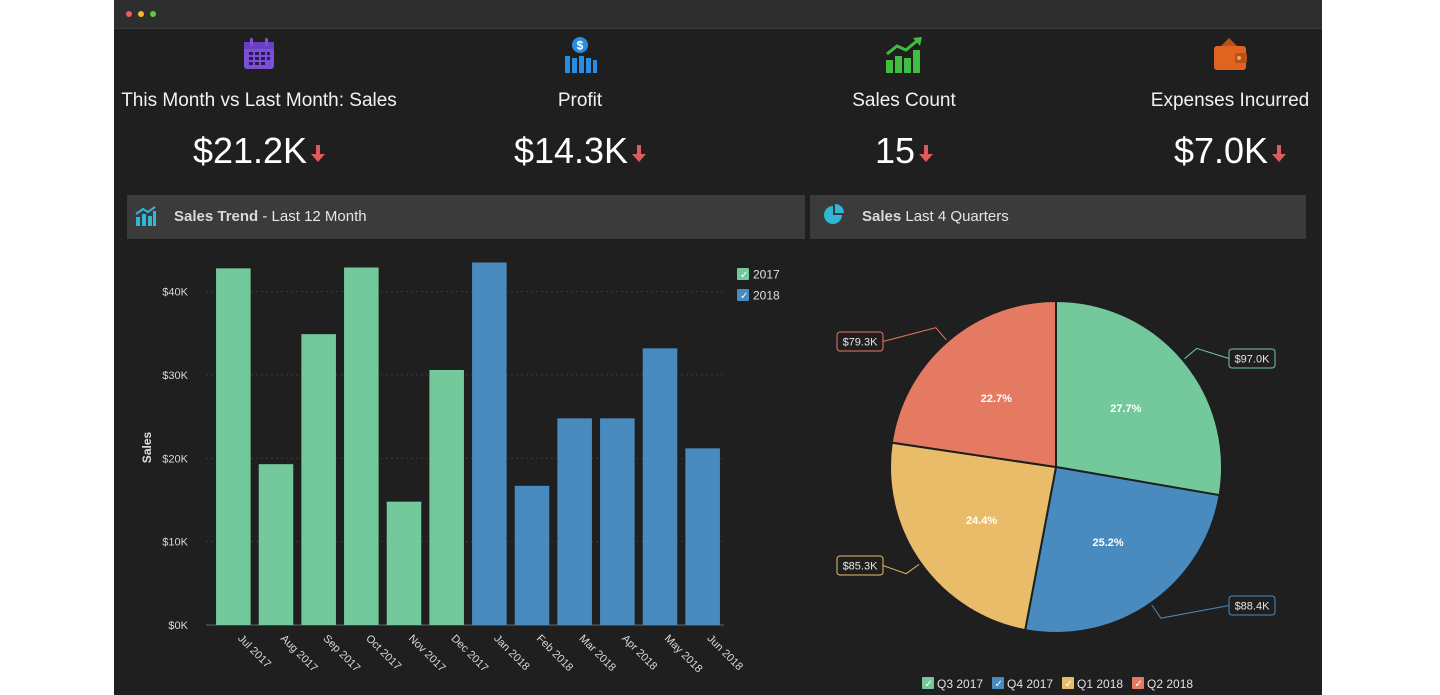  I want to click on panel-title: Sales Trend - Last 12 Month, so click(270, 216).